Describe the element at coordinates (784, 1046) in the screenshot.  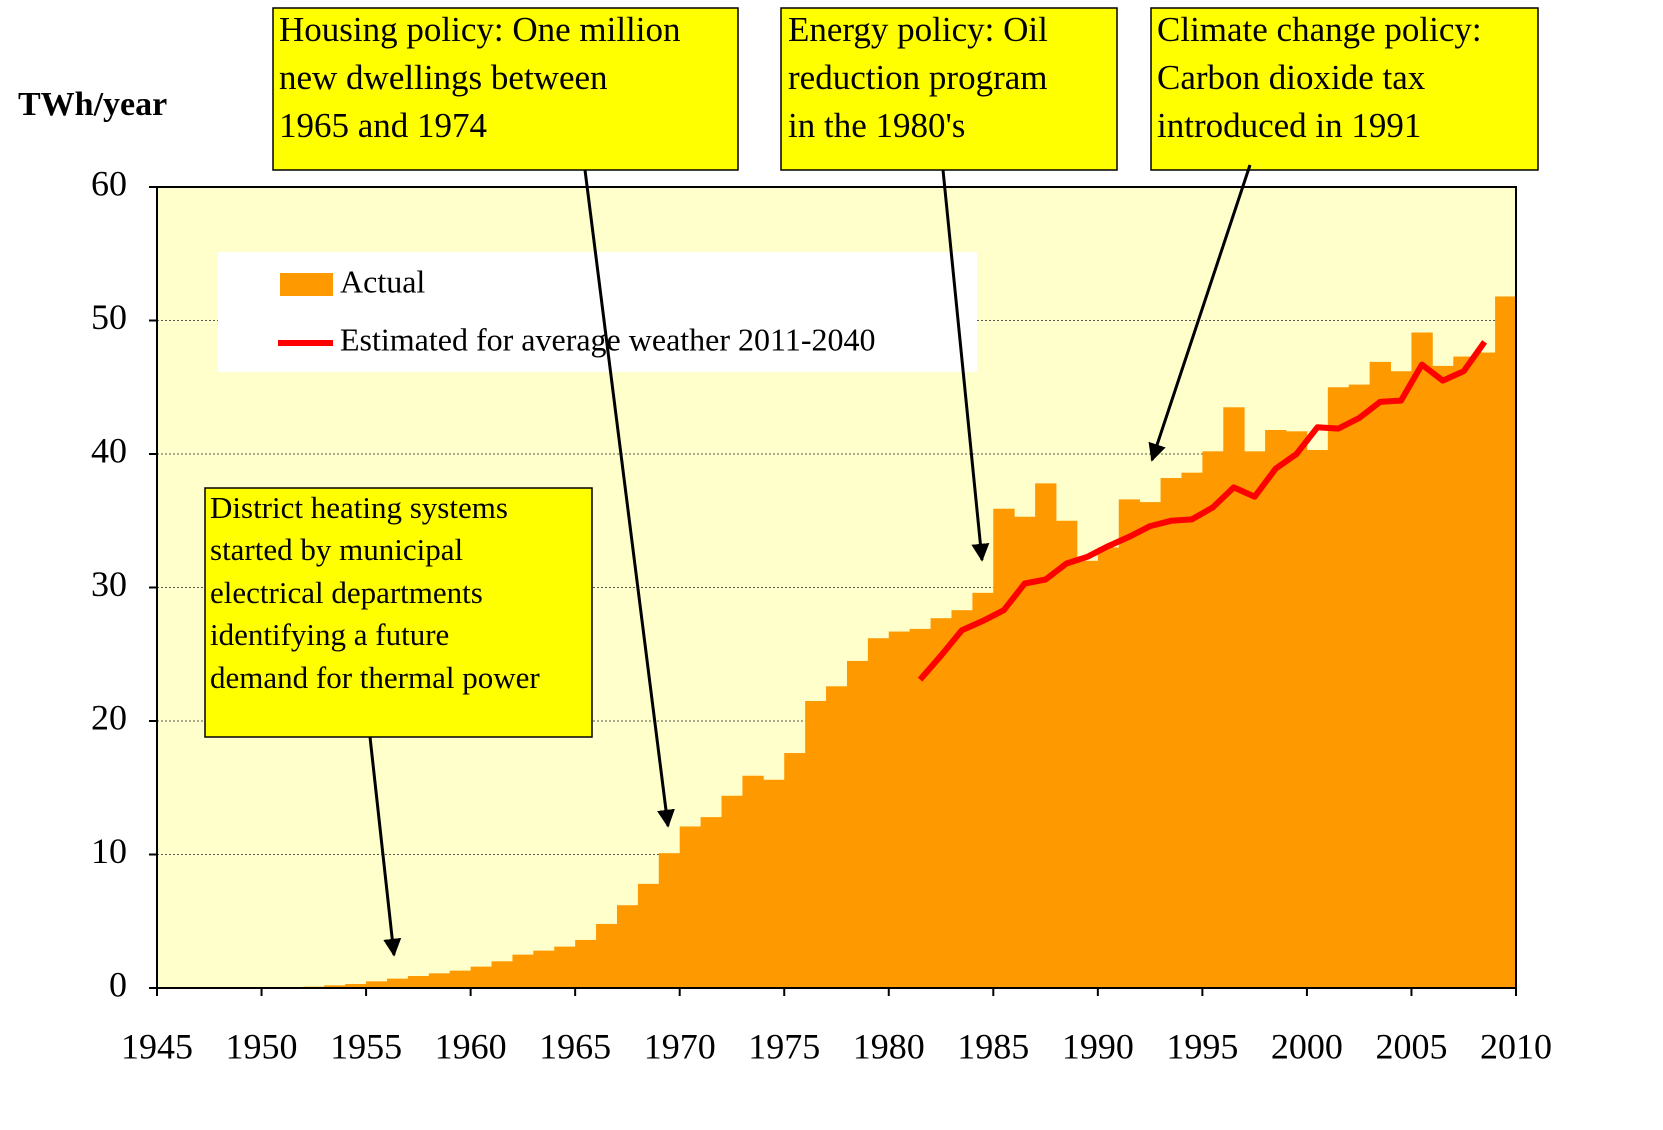
I see `x-tick-label: 1975` at that location.